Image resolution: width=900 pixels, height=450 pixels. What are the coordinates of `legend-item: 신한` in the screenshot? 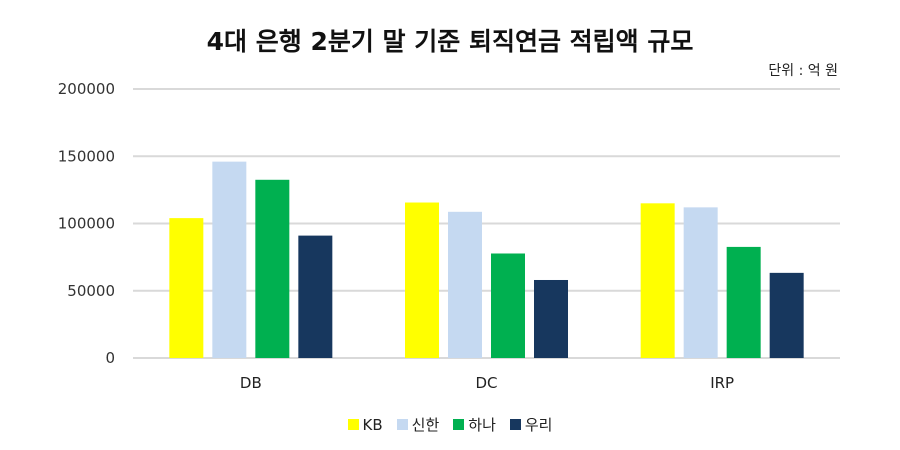 It's located at (418, 424).